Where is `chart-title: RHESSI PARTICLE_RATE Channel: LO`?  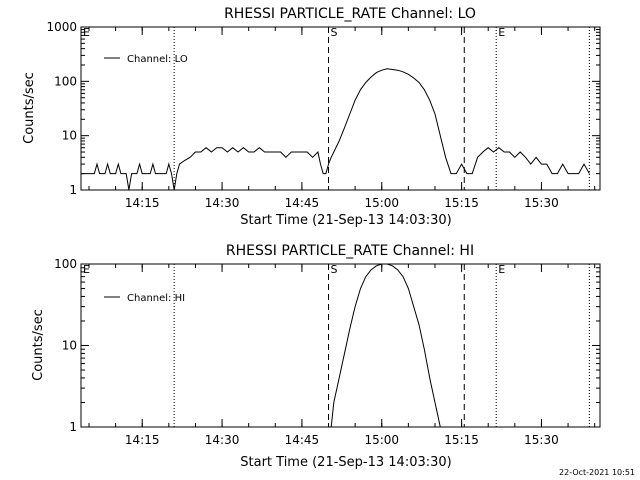 chart-title: RHESSI PARTICLE_RATE Channel: LO is located at coordinates (350, 14).